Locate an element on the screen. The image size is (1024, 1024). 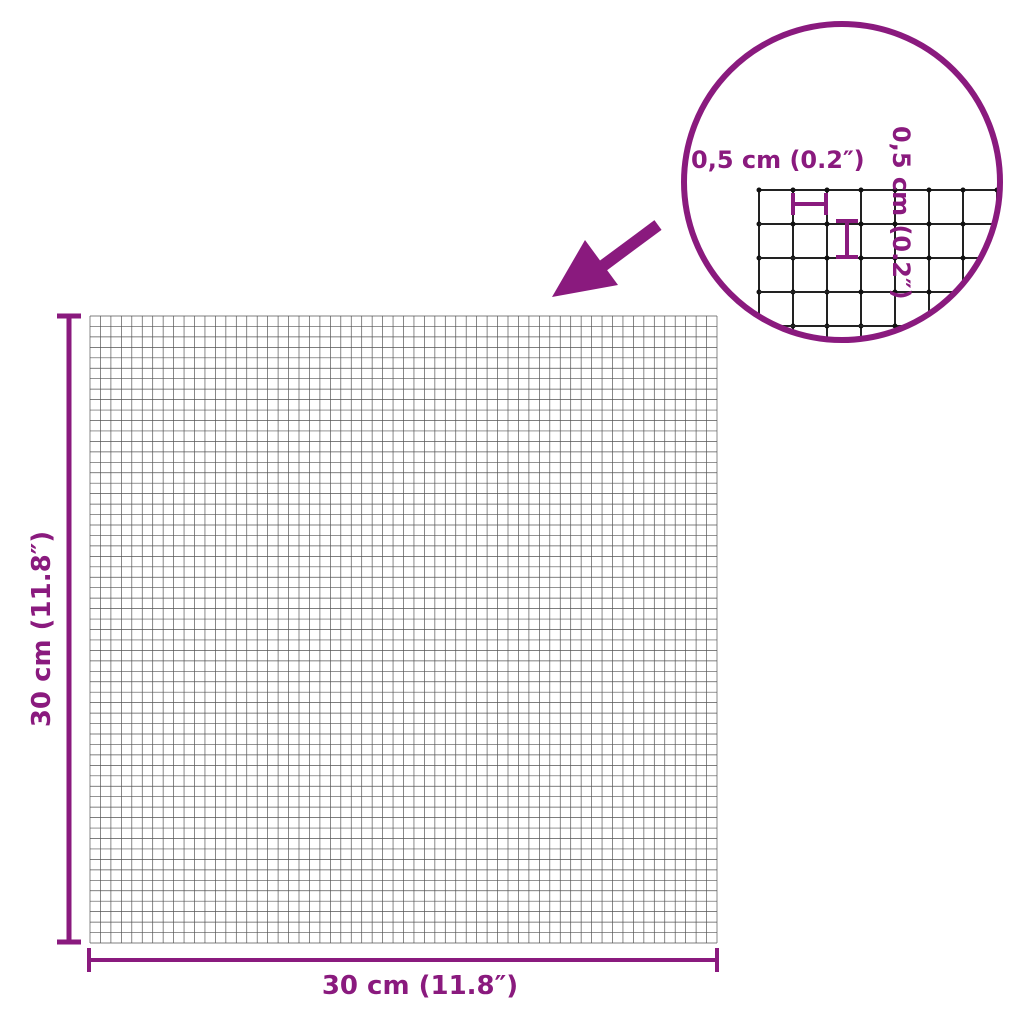
mesh-spacing-markers is located at coordinates (824, 226).